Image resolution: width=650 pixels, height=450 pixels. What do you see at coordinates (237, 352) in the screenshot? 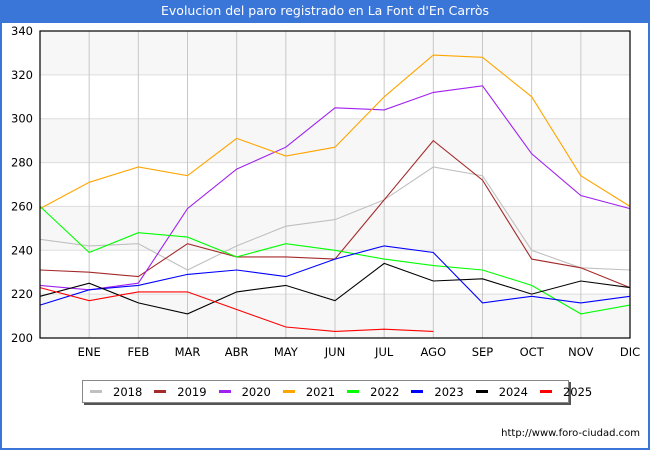
I see `x-tick-label: ABR` at bounding box center [237, 352].